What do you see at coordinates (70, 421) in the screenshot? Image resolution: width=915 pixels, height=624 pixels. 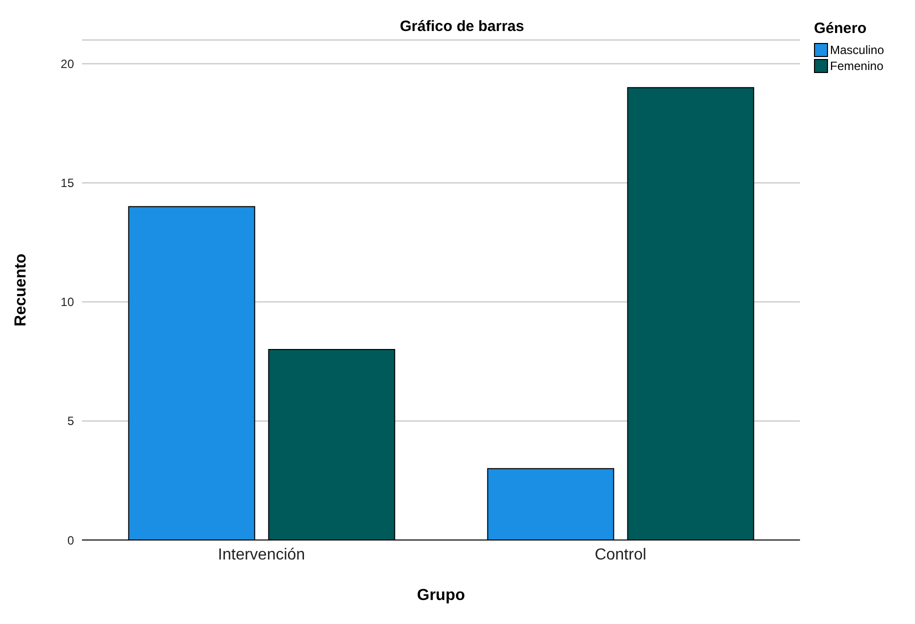 I see `y-tick-label: 5` at bounding box center [70, 421].